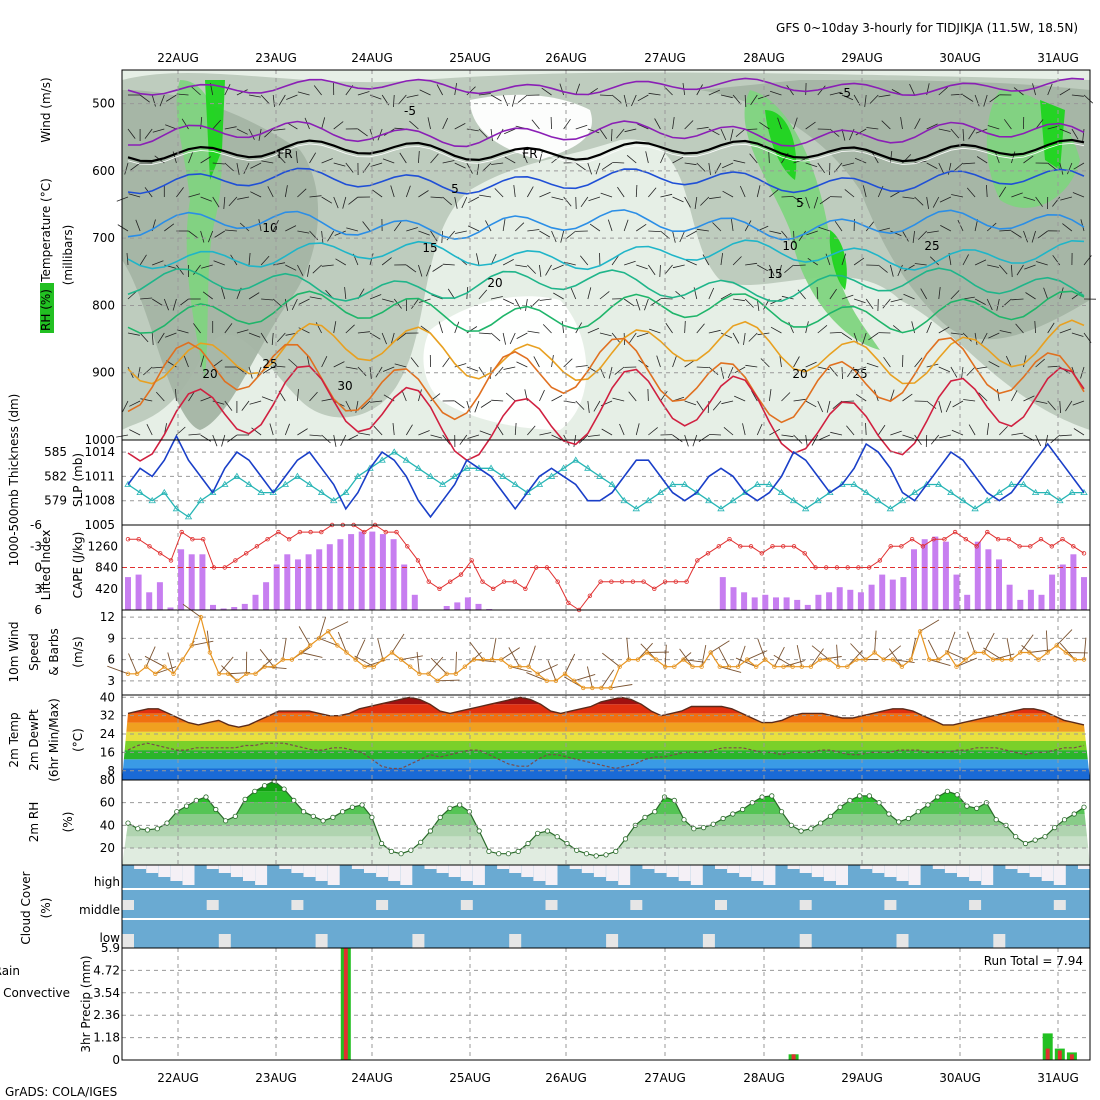  I want to click on temp-line, so click(606, 712).